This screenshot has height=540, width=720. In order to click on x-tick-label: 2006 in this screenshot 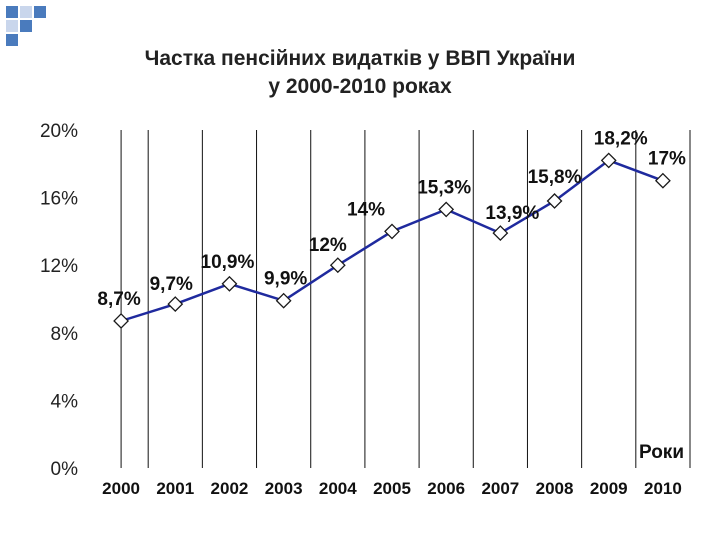, I will do `click(446, 488)`.